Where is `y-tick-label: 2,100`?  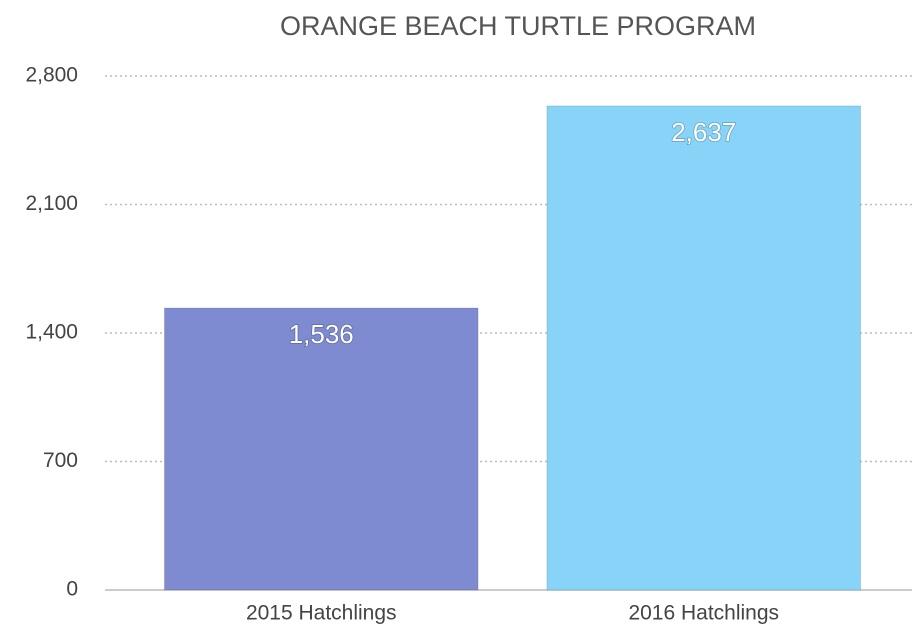 y-tick-label: 2,100 is located at coordinates (51, 203).